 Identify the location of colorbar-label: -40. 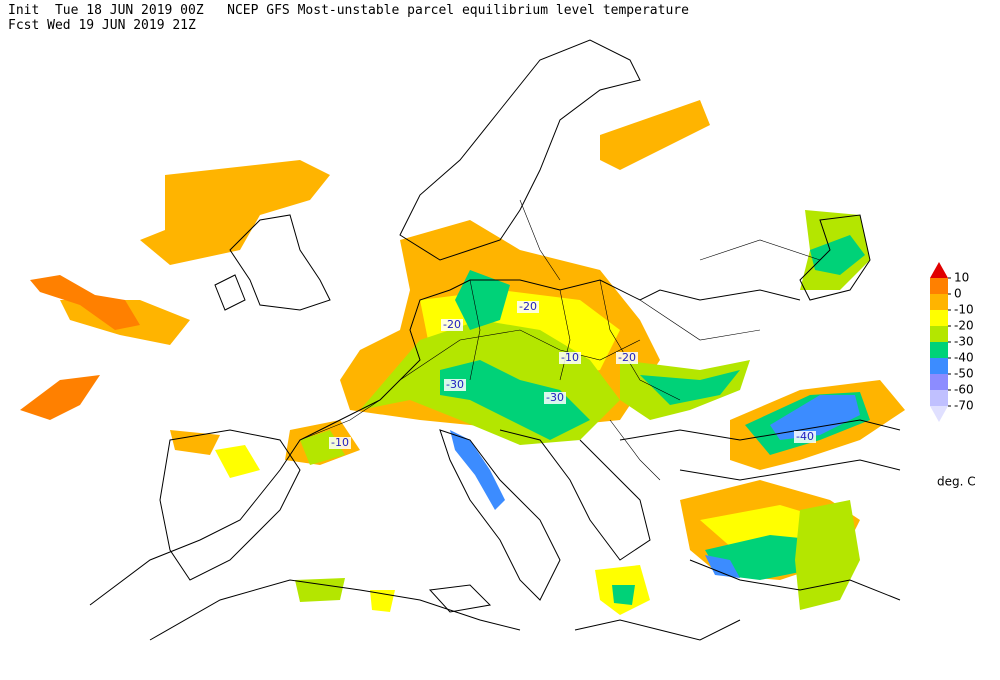
(964, 358).